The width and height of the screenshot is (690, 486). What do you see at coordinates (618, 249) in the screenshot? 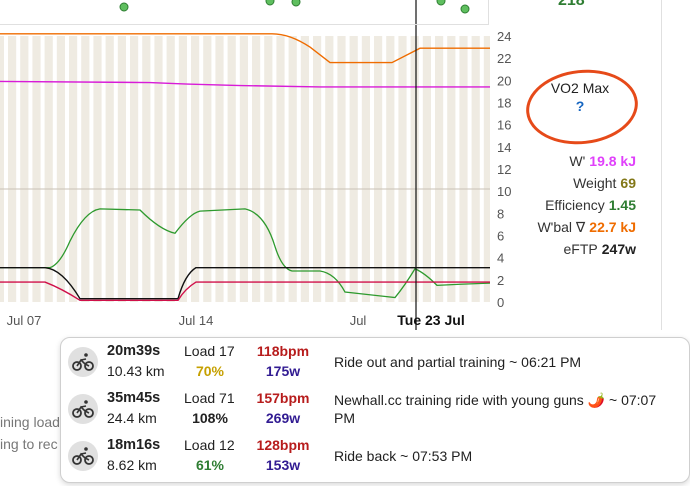
I see `stat-value: 247w` at bounding box center [618, 249].